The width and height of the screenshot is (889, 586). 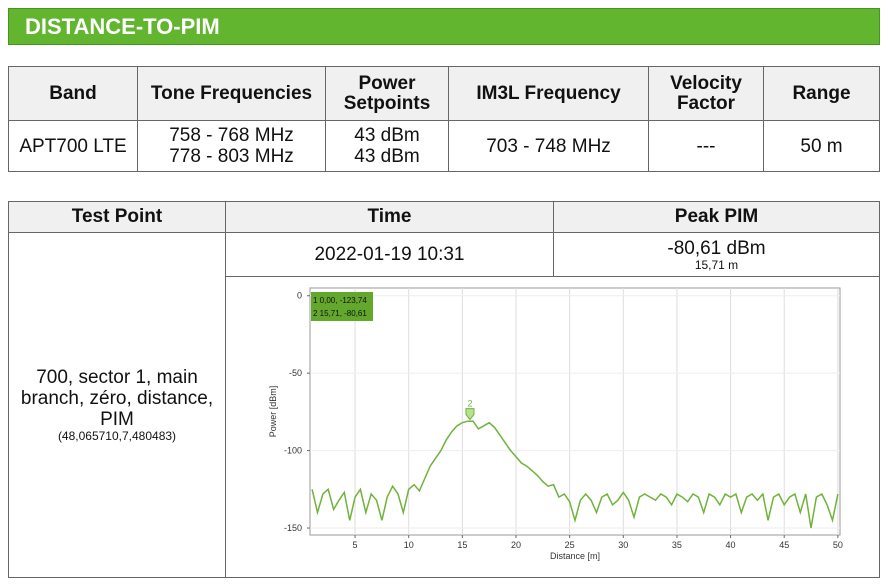 I want to click on header-text: Range, so click(x=821, y=93).